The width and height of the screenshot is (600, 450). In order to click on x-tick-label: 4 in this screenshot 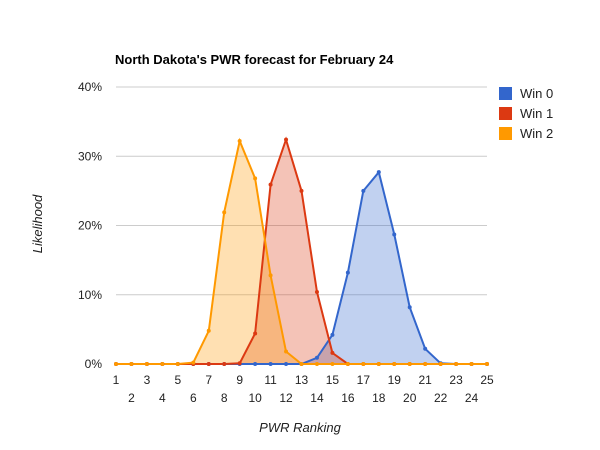, I will do `click(162, 398)`.